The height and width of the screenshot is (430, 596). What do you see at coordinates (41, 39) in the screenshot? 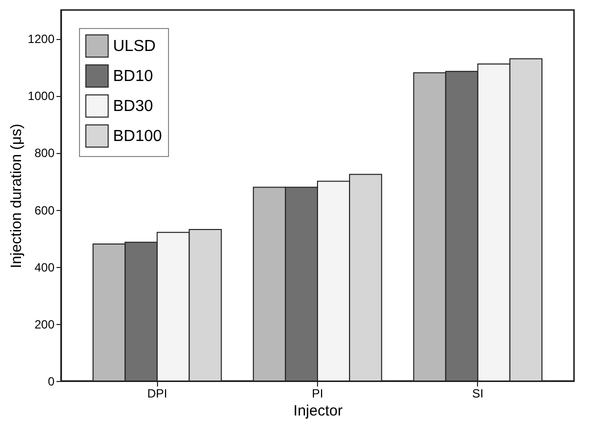
I see `y-tick-label: 1200` at bounding box center [41, 39].